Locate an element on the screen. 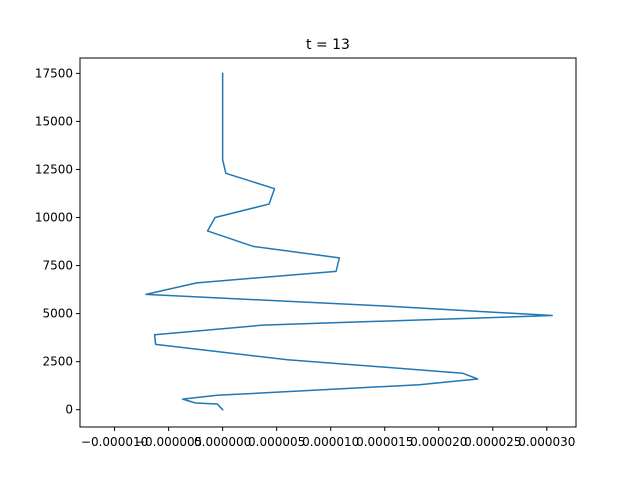 The image size is (640, 480). y-axis-ticks: 0 2500 5000 7500 10000 12500 15000 17500 is located at coordinates (57, 241).